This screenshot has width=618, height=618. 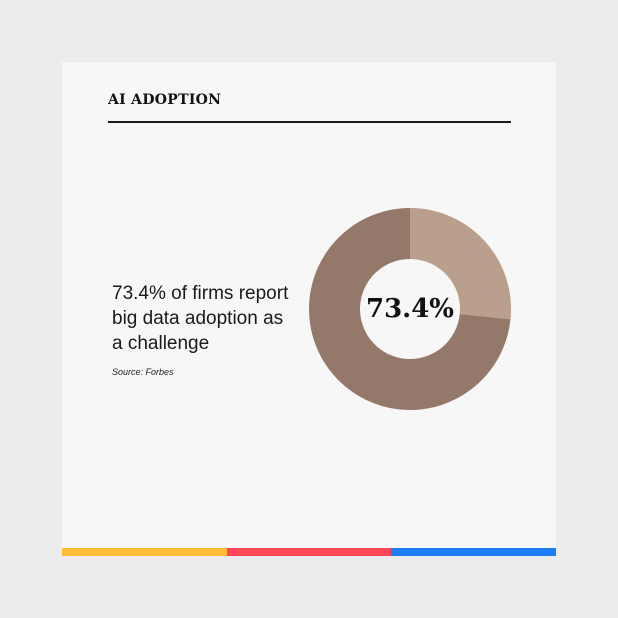 I want to click on statement-line: big data adoption as, so click(x=198, y=318).